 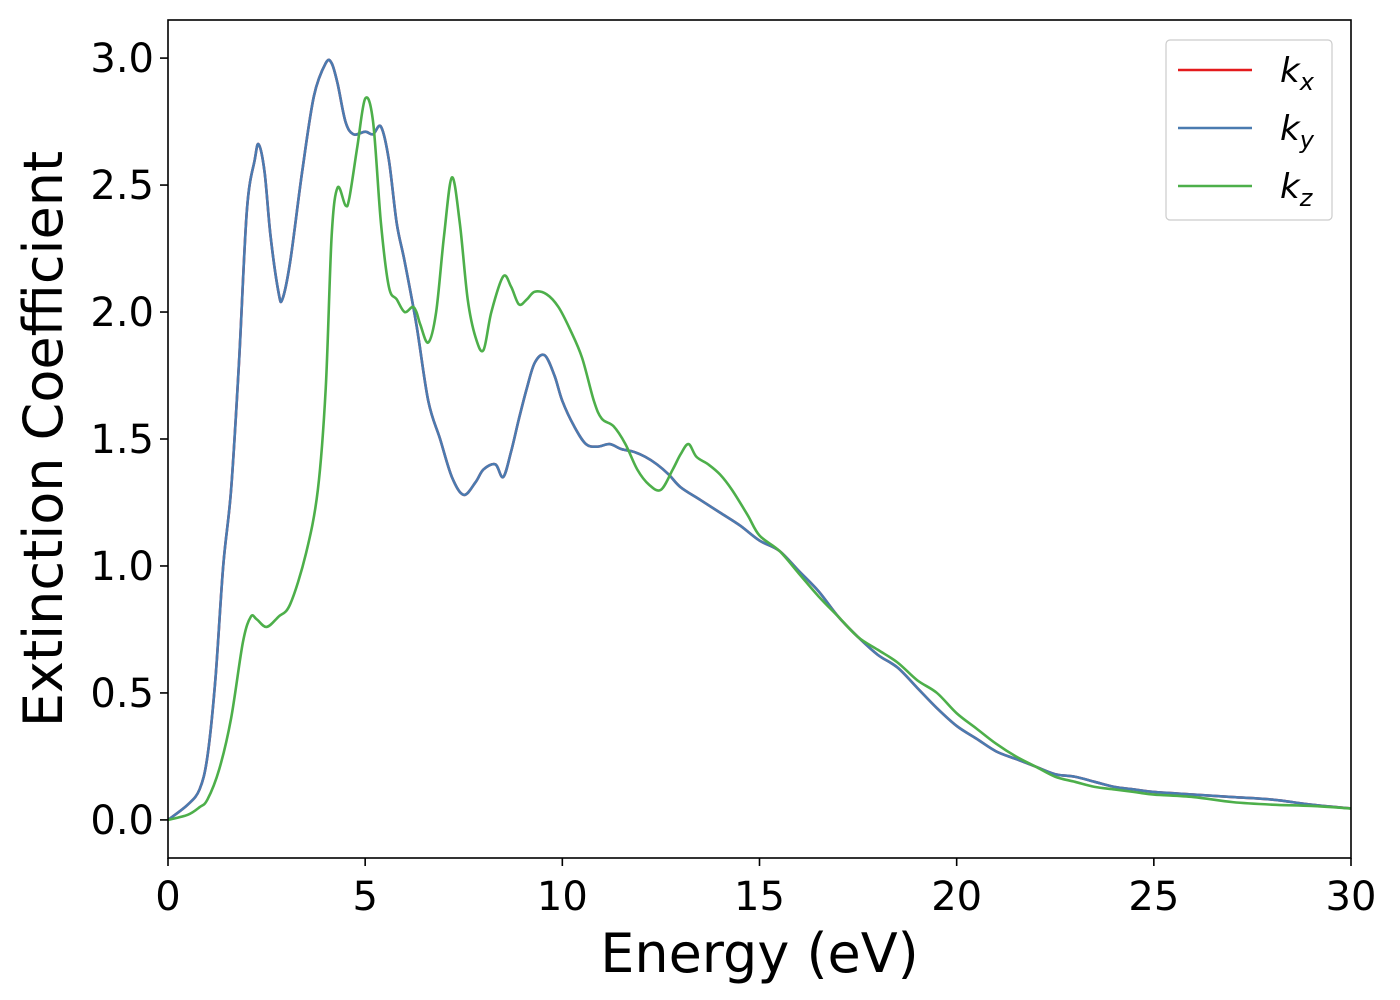 I want to click on x-tick-label: 30, so click(x=1351, y=897).